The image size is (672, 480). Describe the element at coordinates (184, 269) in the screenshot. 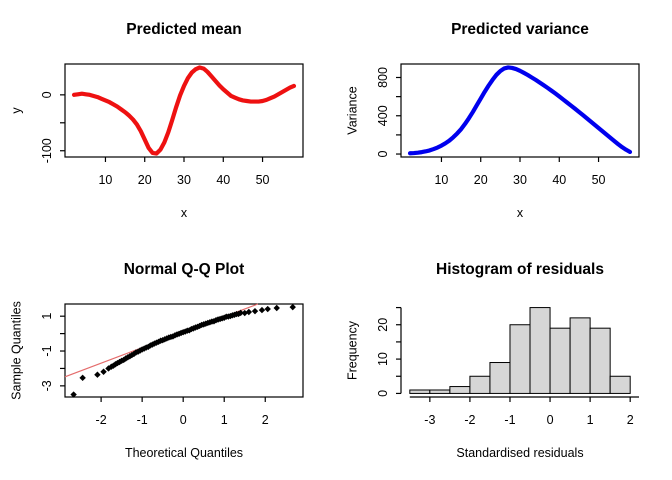

I see `chart-title: Normal Q-Q Plot` at that location.